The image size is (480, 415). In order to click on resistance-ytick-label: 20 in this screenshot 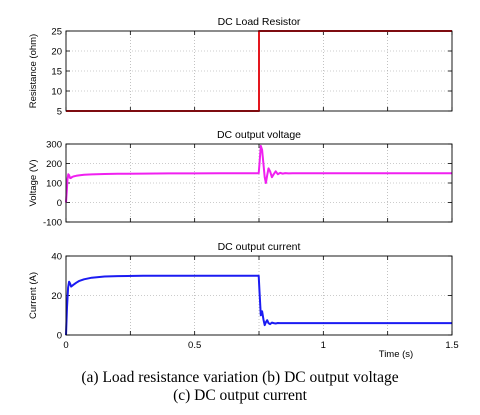, I will do `click(56, 52)`.